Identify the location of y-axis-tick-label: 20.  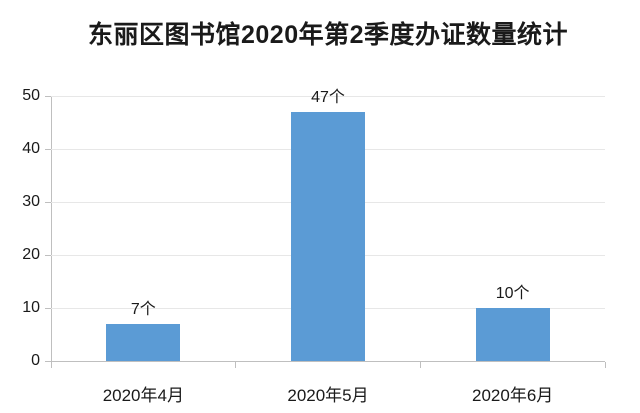
(31, 254).